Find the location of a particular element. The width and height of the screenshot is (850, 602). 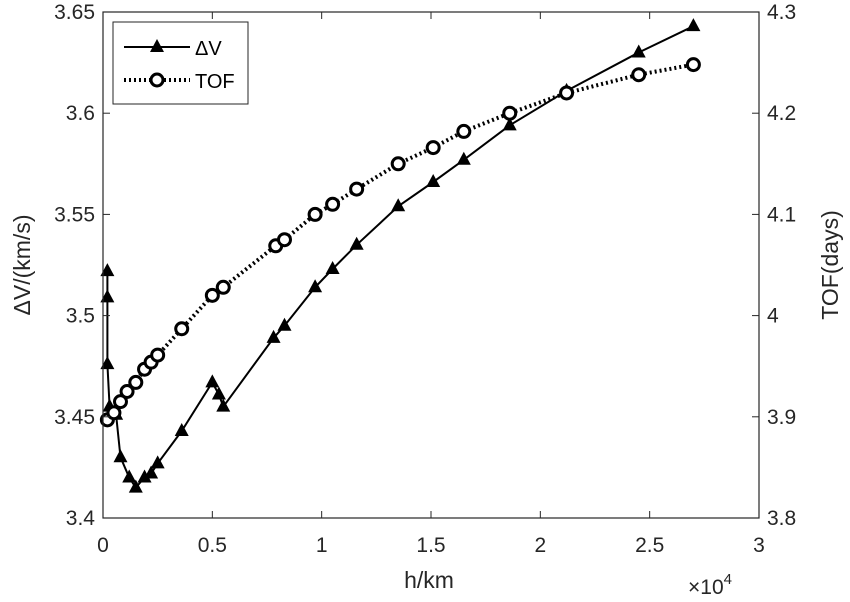

y-right-tick-label: 4.2 is located at coordinates (781, 113).